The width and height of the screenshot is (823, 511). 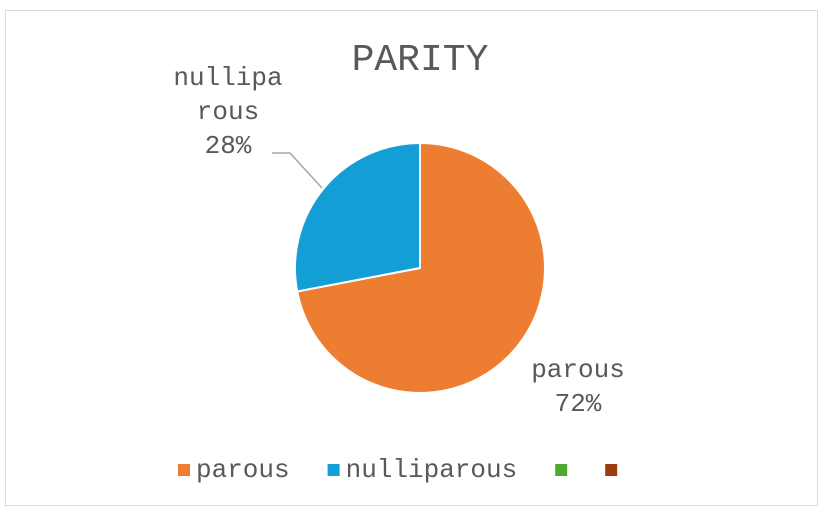 What do you see at coordinates (578, 404) in the screenshot?
I see `data-label-value: 72%` at bounding box center [578, 404].